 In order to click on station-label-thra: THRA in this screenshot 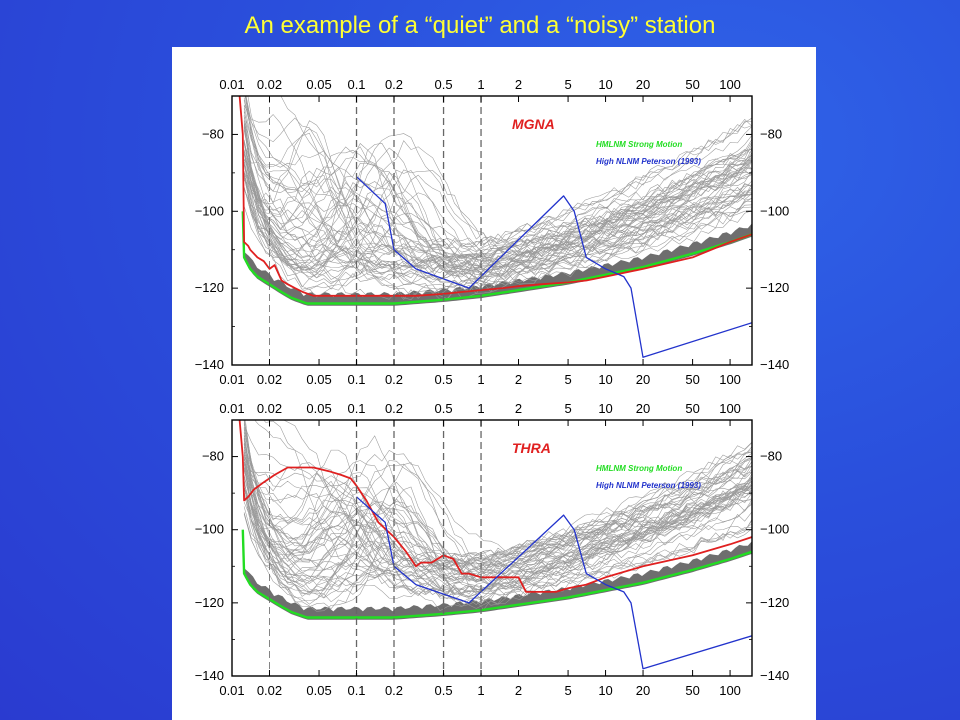, I will do `click(531, 448)`.